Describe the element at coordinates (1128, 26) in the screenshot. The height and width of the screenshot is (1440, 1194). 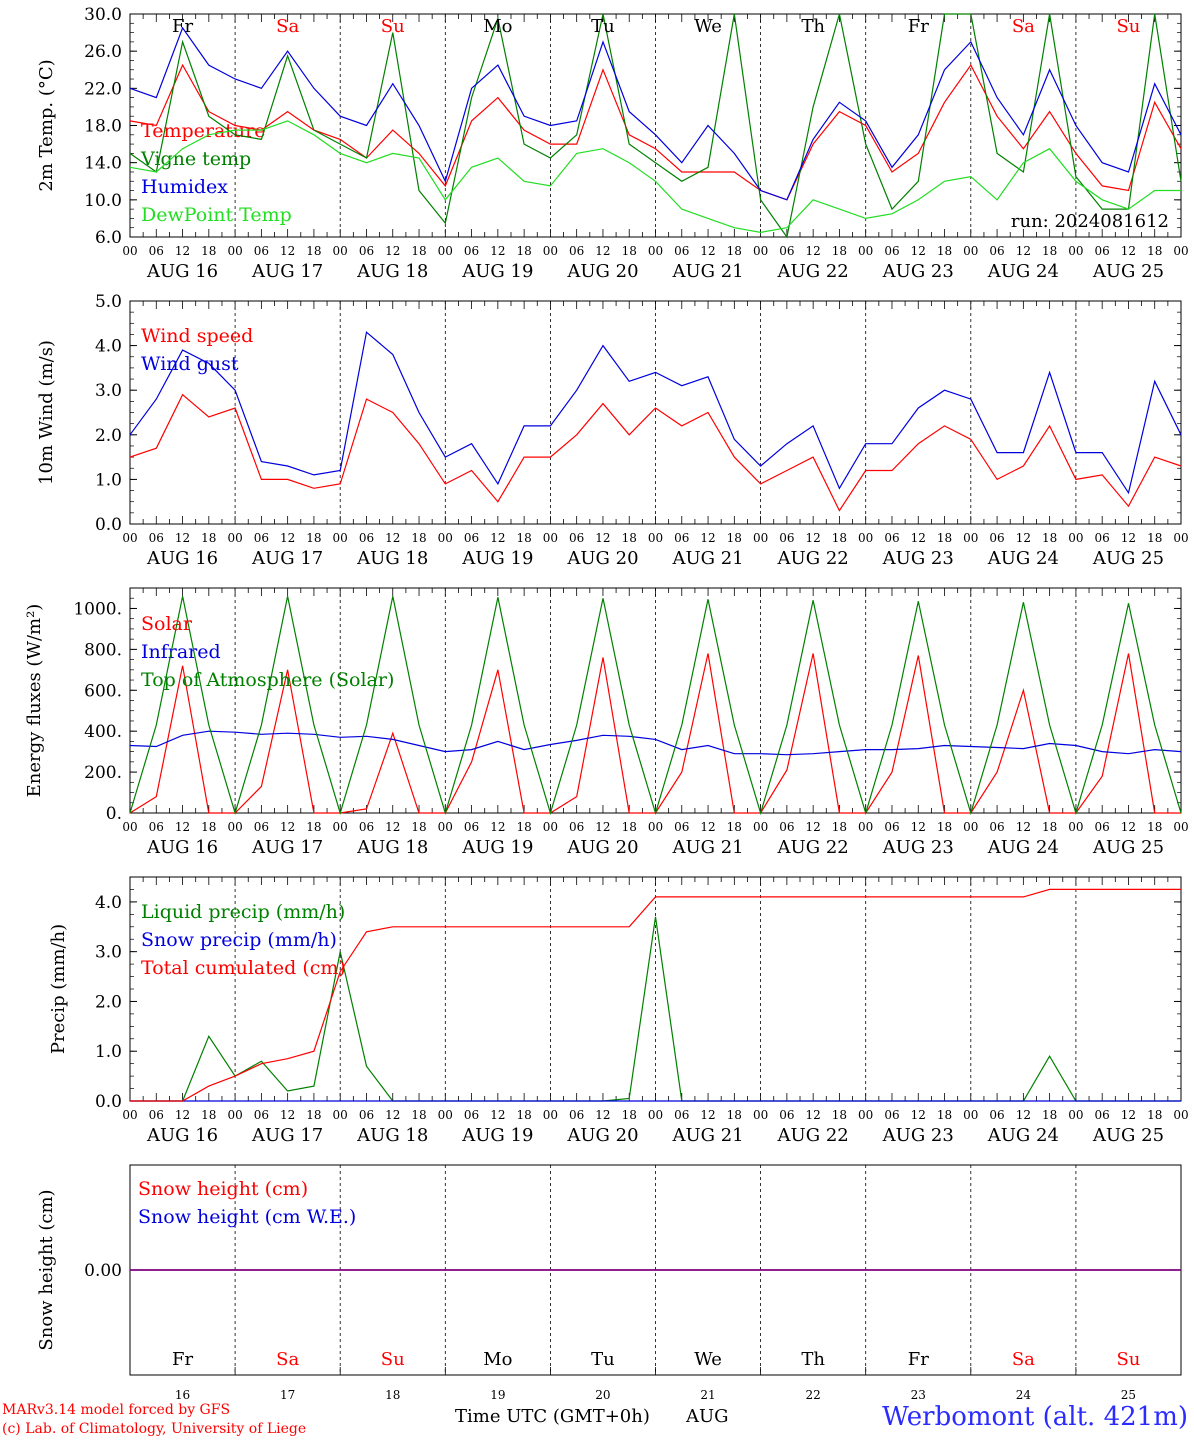
I see `weekday-label: Su` at that location.